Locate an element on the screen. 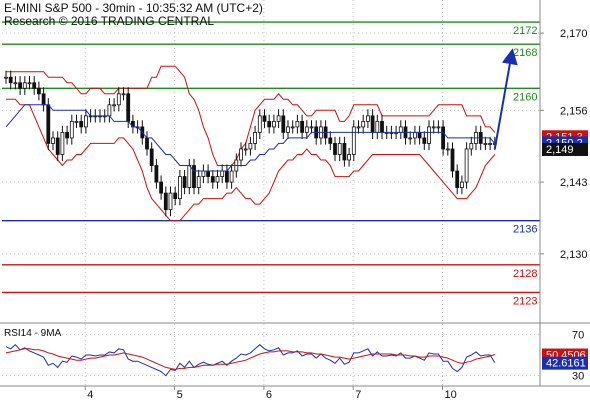  moving-average is located at coordinates (250, 138).